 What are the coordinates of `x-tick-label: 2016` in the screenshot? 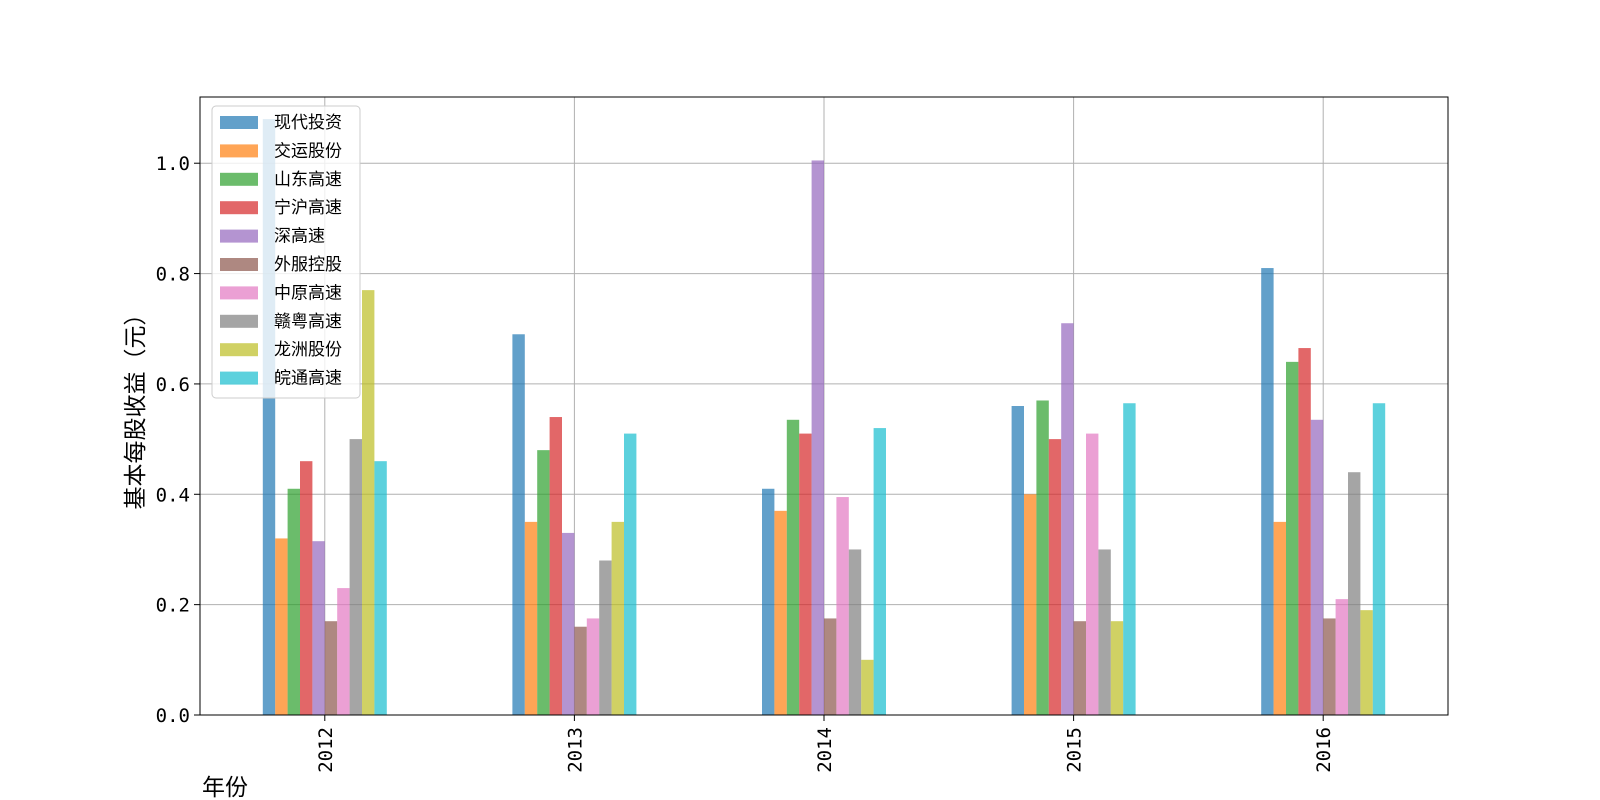 It's located at (1324, 750).